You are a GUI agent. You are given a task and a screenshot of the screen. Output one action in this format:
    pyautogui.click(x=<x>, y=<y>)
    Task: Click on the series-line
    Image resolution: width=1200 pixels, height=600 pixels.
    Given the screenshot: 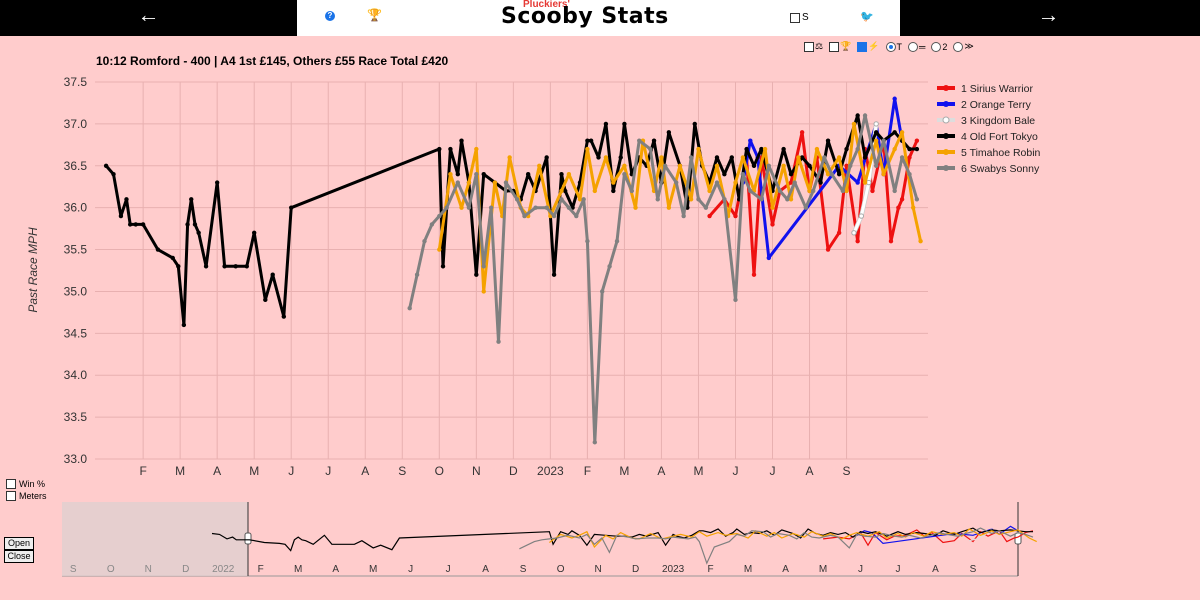 What is the action you would take?
    pyautogui.click(x=813, y=203)
    